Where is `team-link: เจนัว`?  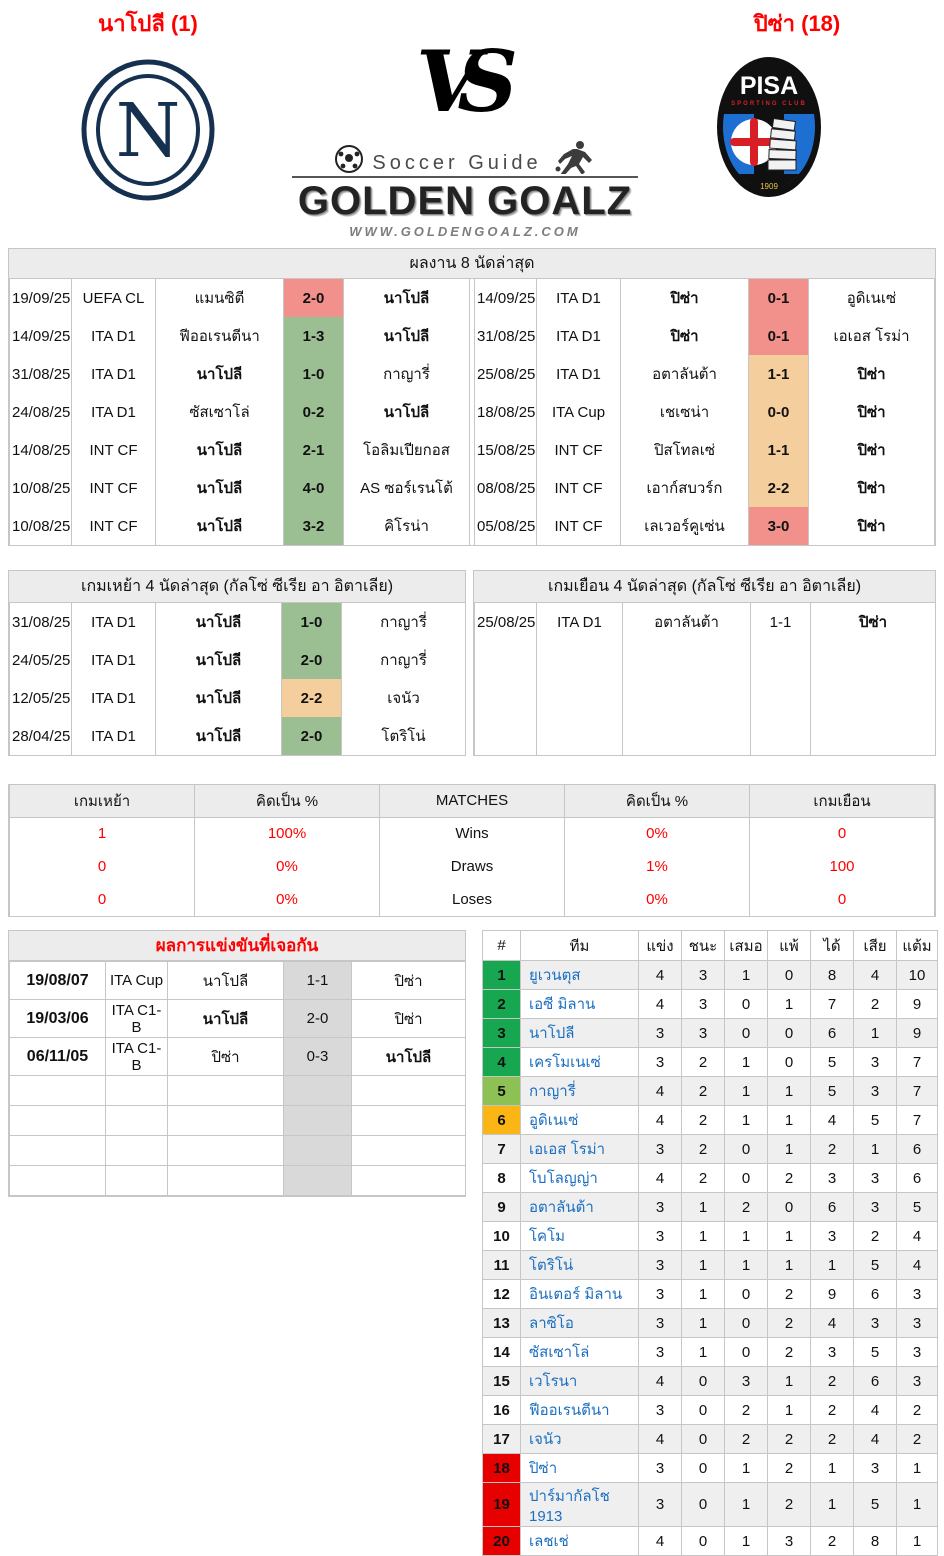
team-link: เจนัว is located at coordinates (579, 1439).